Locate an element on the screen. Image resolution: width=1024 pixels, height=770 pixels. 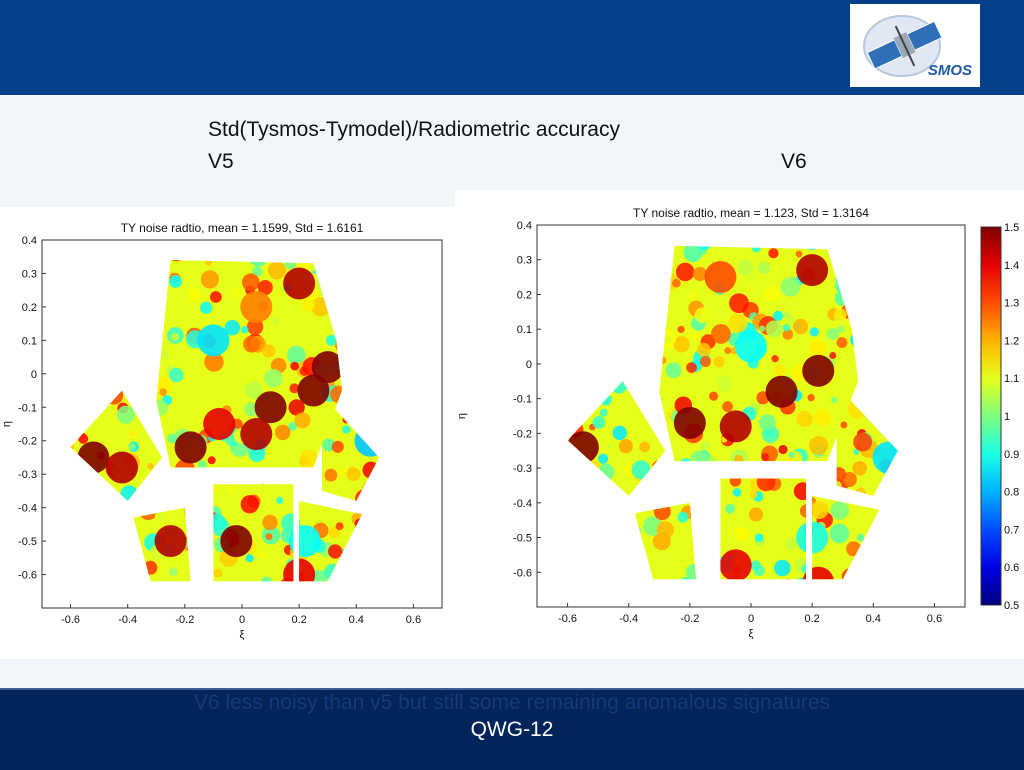
v5-label: V5 is located at coordinates (221, 161).